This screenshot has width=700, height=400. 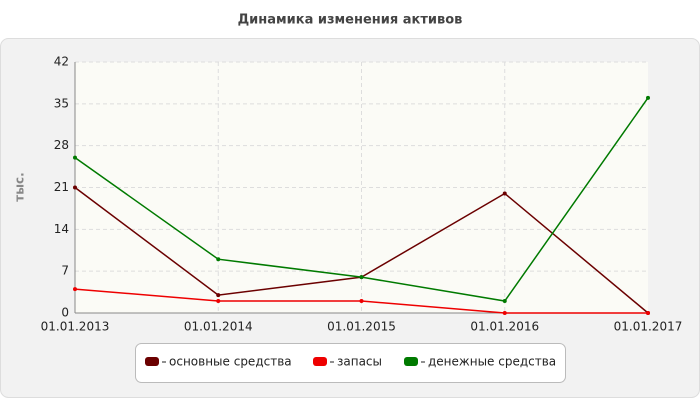 What do you see at coordinates (61, 229) in the screenshot?
I see `y-tick-label: 14` at bounding box center [61, 229].